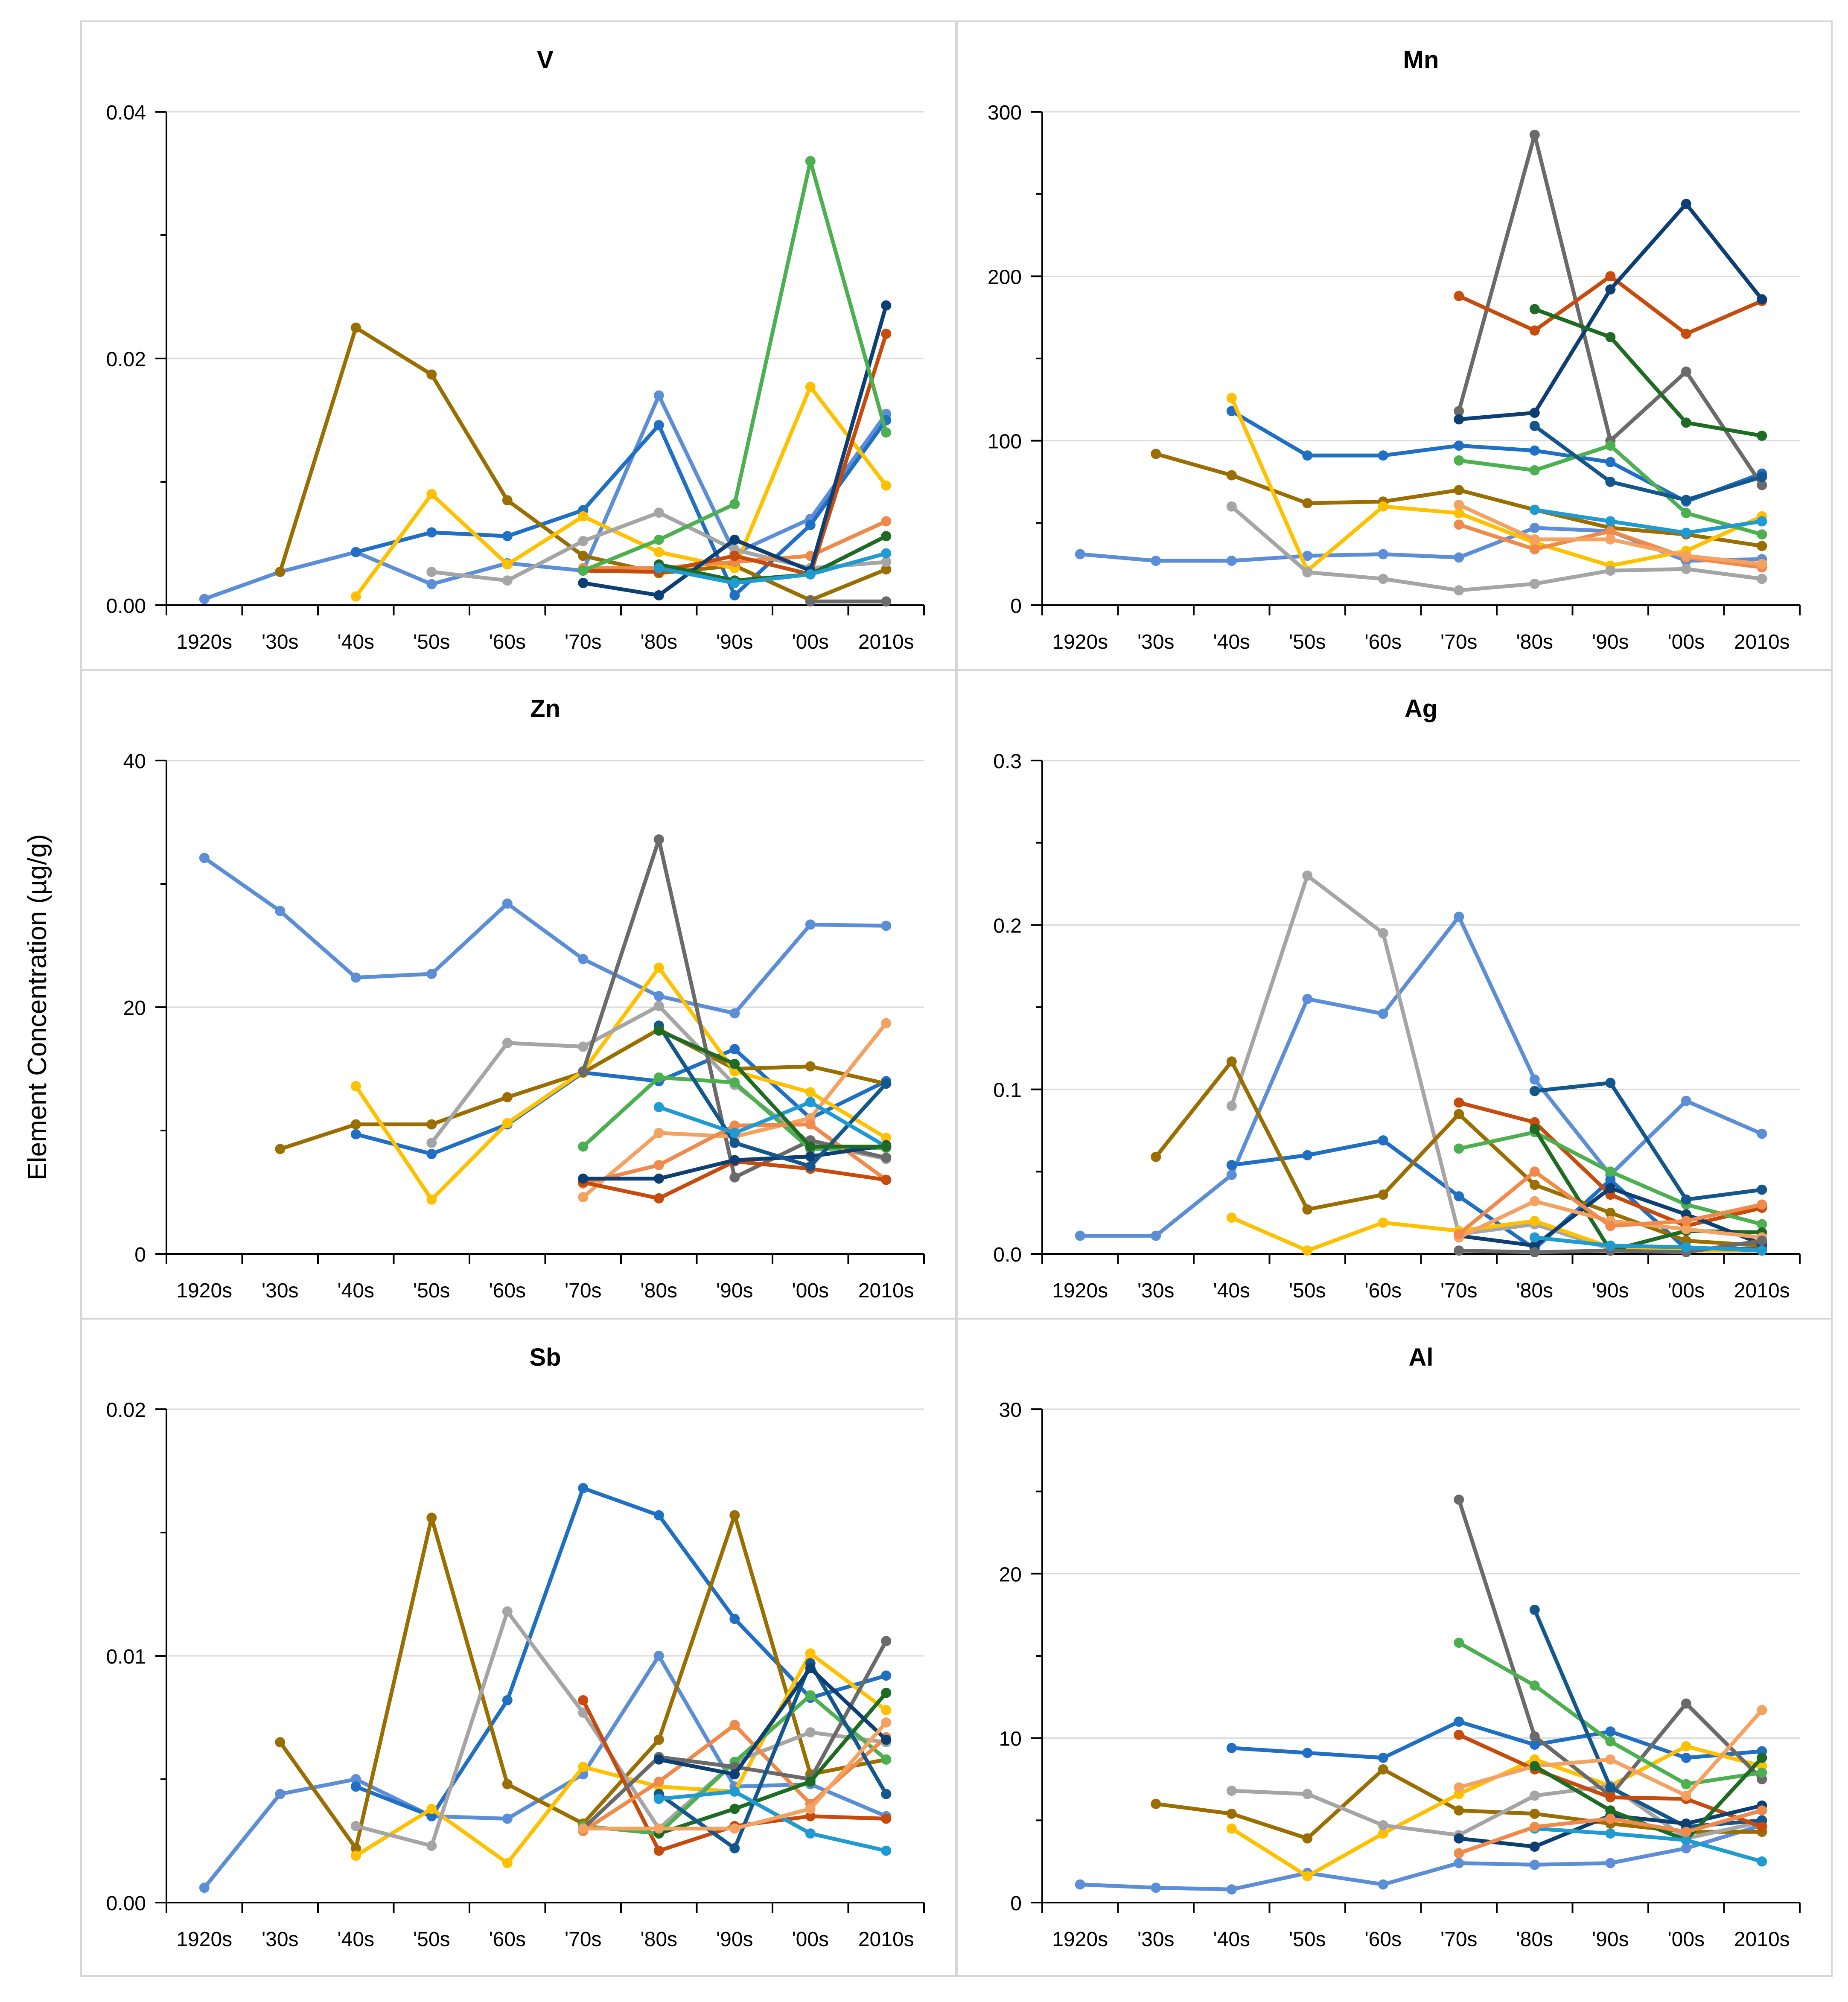 The image size is (1848, 2002). What do you see at coordinates (772, 1821) in the screenshot?
I see `series-sb-s13` at bounding box center [772, 1821].